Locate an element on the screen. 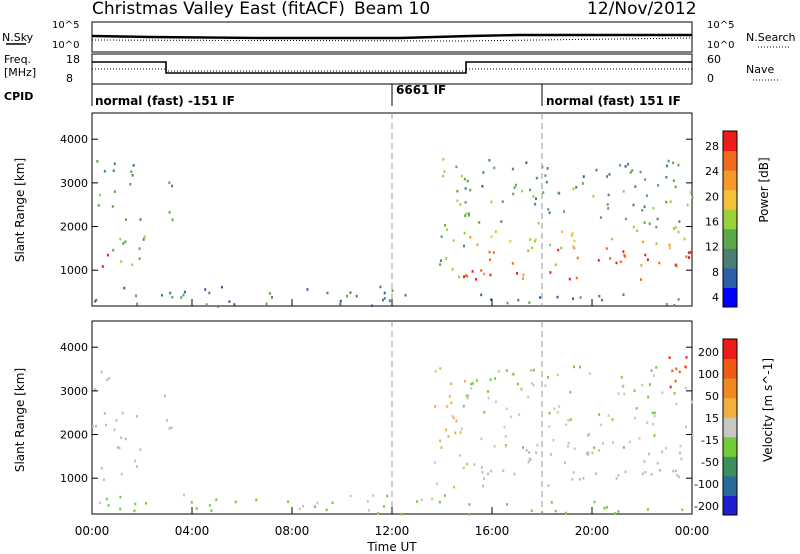 Image resolution: width=800 pixels, height=554 pixels. nsearch-tick-bottom: 10^0 is located at coordinates (720, 45).